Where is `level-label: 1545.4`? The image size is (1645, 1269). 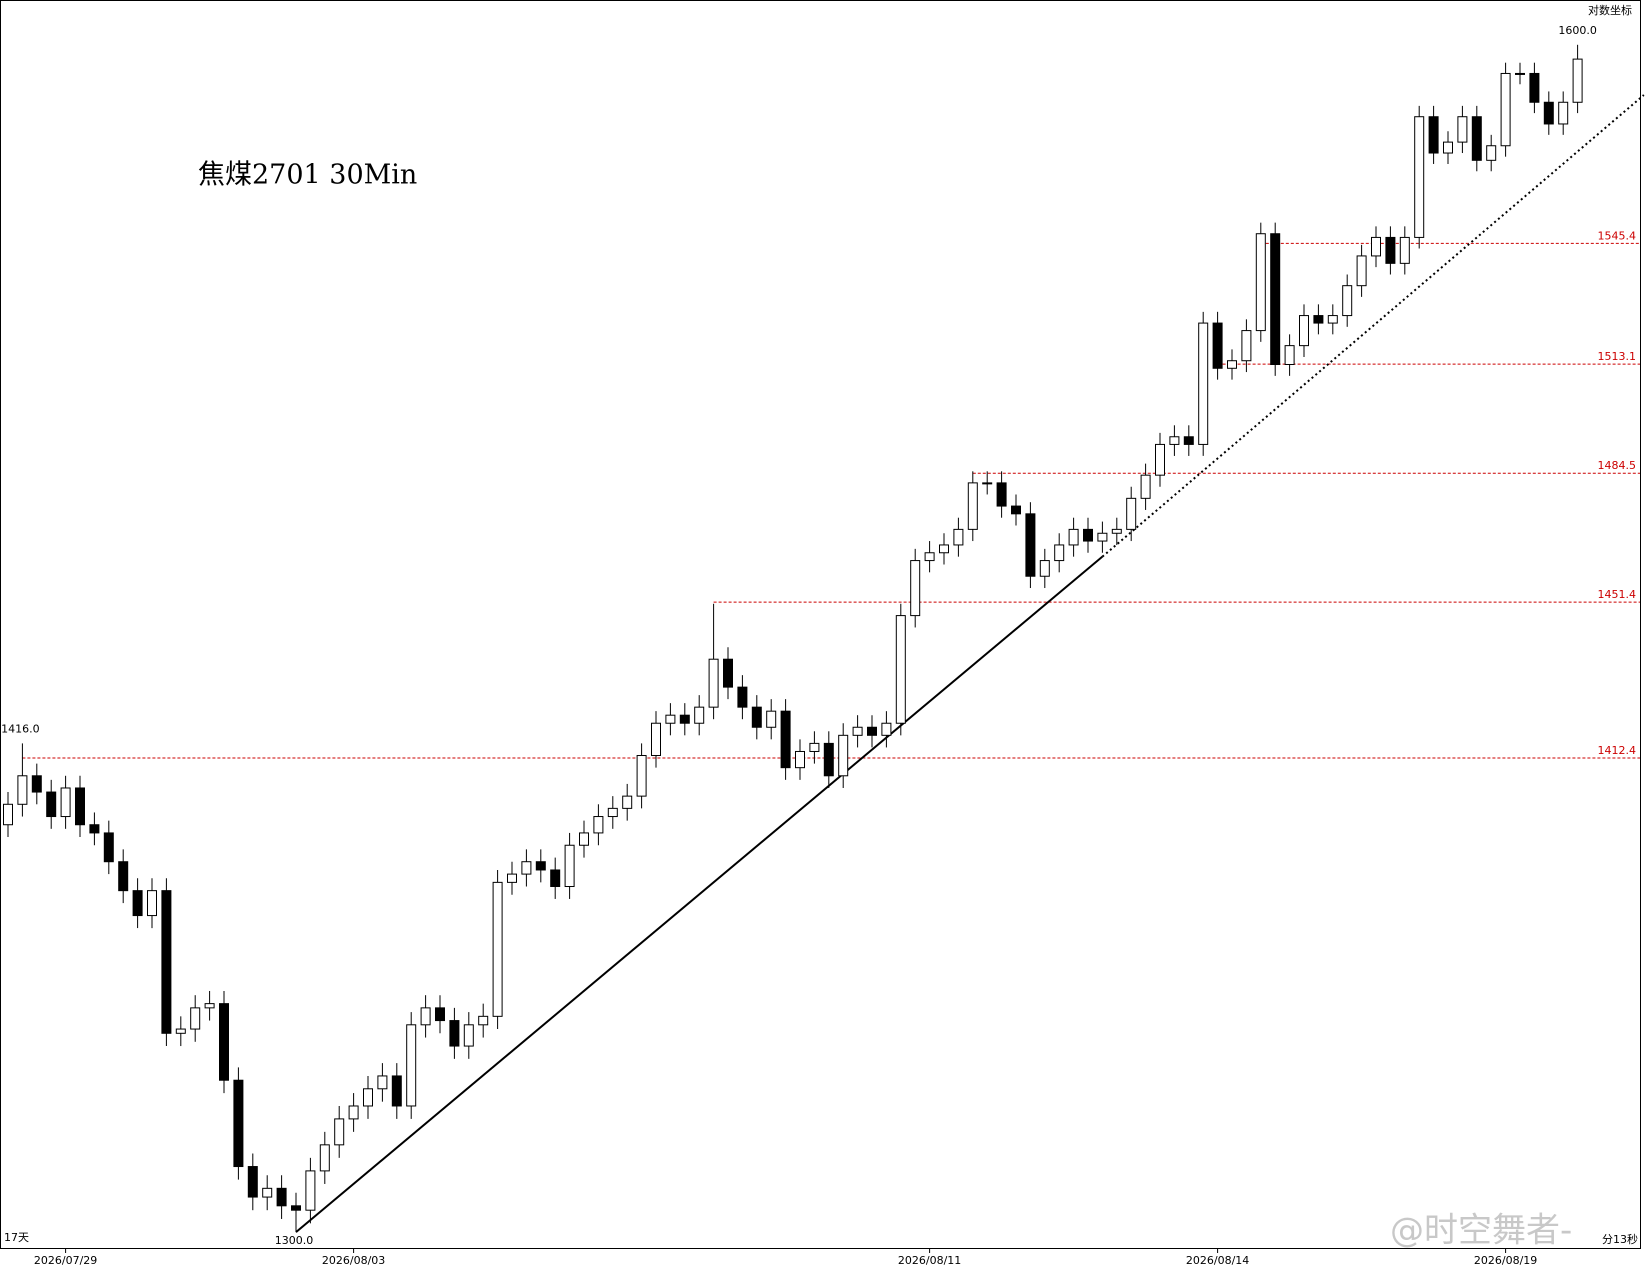 level-label: 1545.4 is located at coordinates (1617, 235).